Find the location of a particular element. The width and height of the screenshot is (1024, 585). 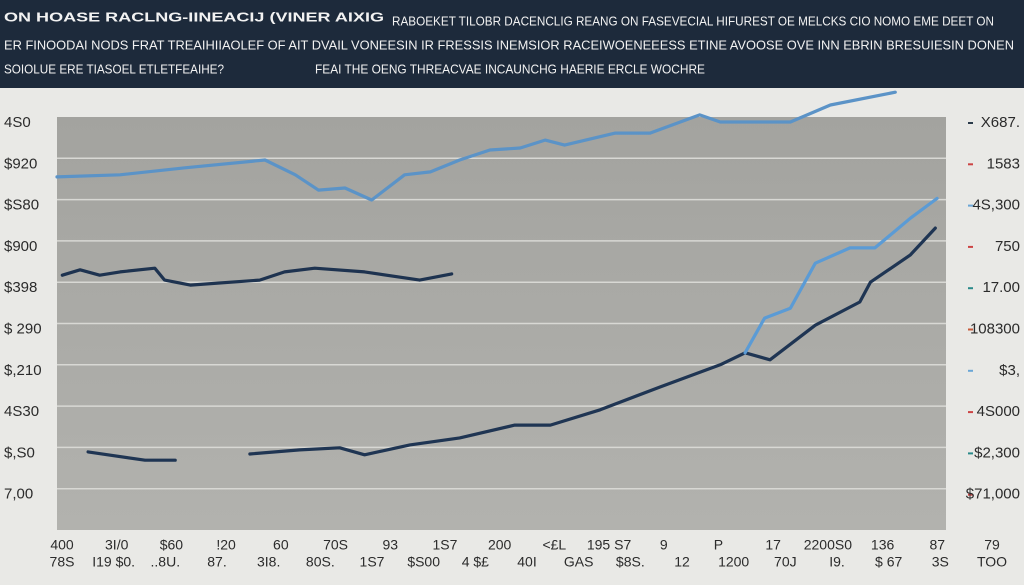

y2-tick-label: 4S,300 is located at coordinates (996, 205).